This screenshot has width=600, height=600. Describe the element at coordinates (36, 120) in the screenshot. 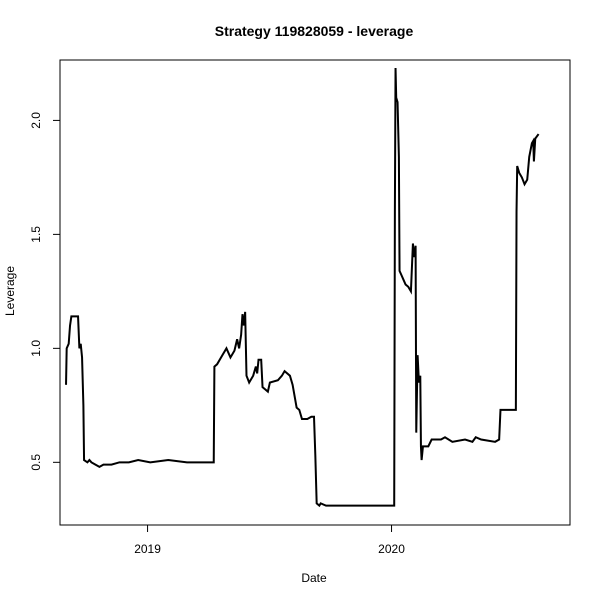

I see `y-tick-label: 2.0` at that location.